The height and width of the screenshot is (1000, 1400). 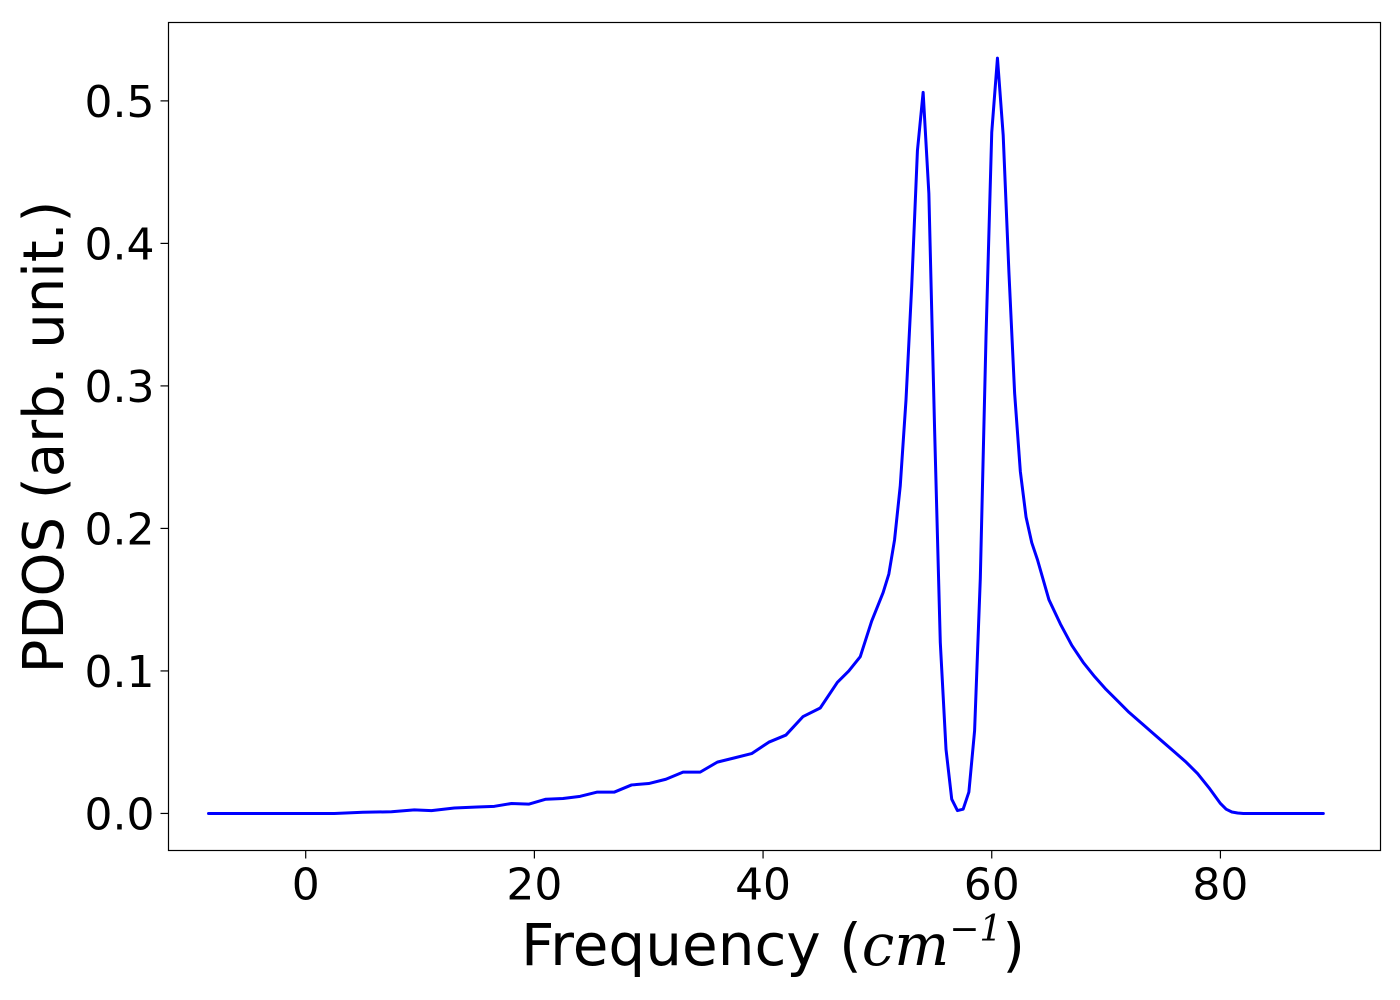 What do you see at coordinates (120, 102) in the screenshot?
I see `y-tick-label: 0.5` at bounding box center [120, 102].